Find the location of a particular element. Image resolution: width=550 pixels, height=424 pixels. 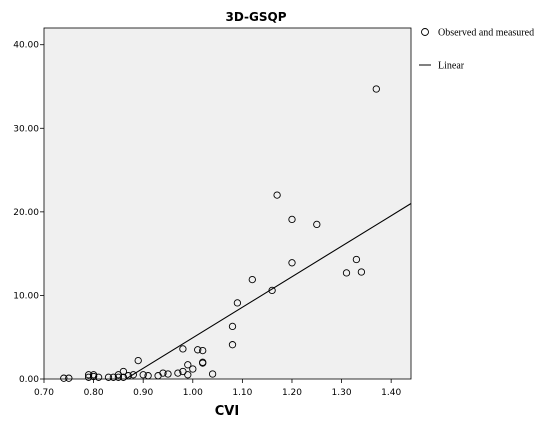

y-tick-label: 20.00 is located at coordinates (26, 213).